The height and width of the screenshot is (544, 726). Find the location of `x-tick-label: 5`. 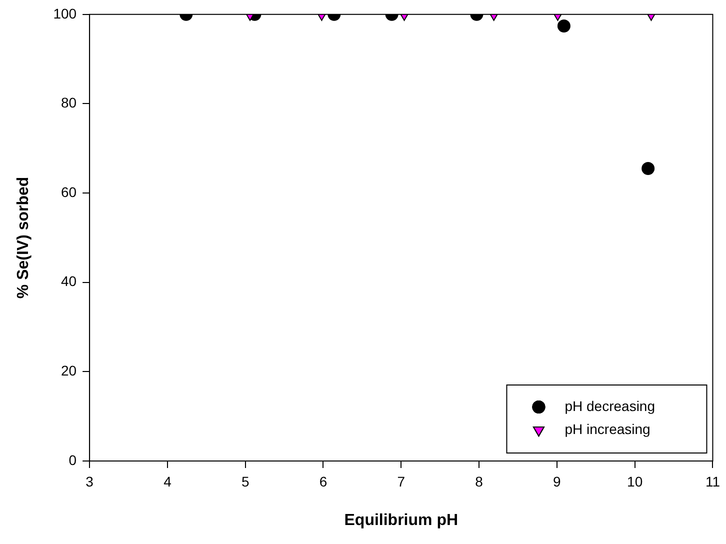

x-tick-label: 5 is located at coordinates (245, 481).